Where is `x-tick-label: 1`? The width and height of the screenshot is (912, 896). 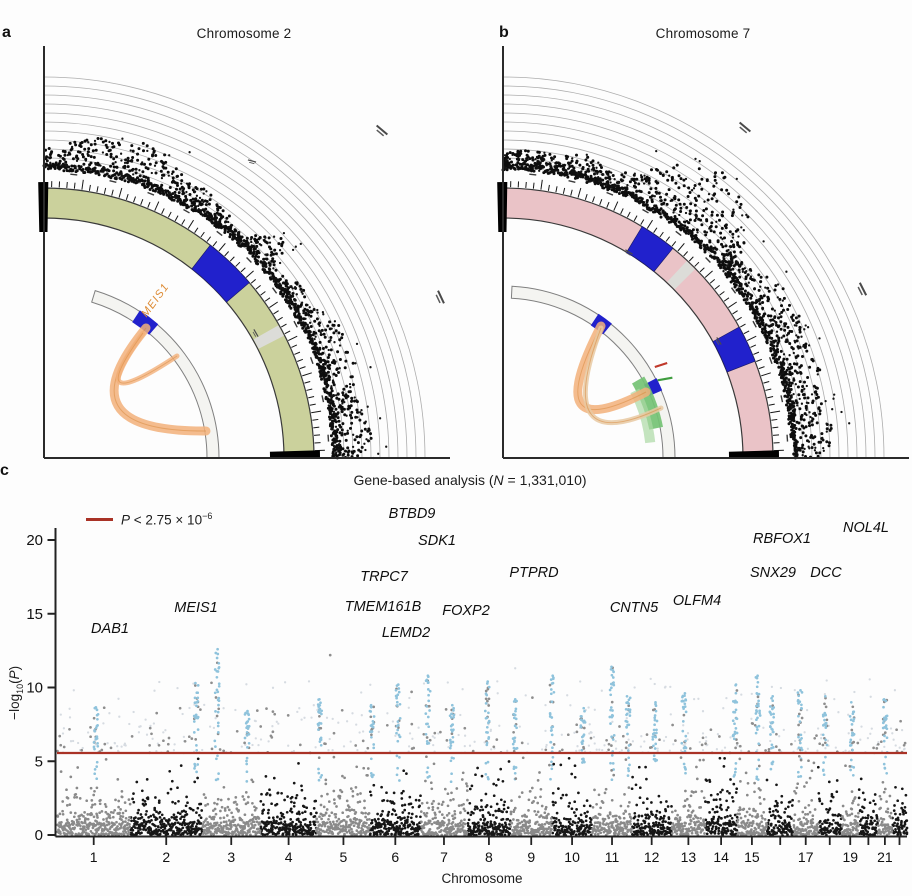 x-tick-label: 1 is located at coordinates (94, 857).